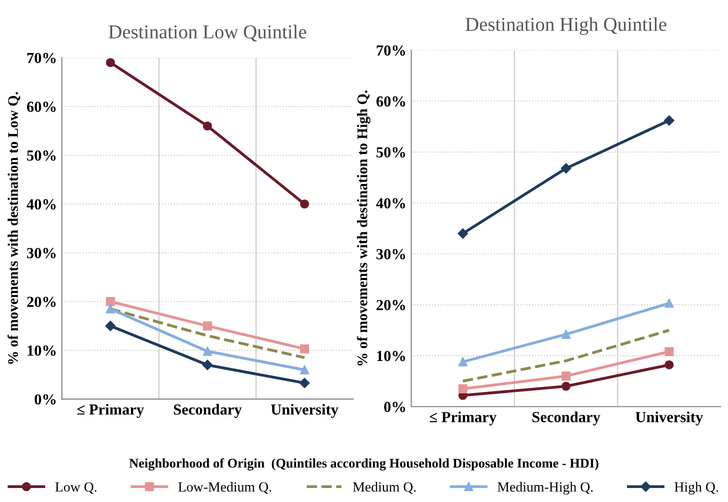 This screenshot has width=728, height=502. I want to click on chart-title: Destination High Quintile, so click(566, 26).